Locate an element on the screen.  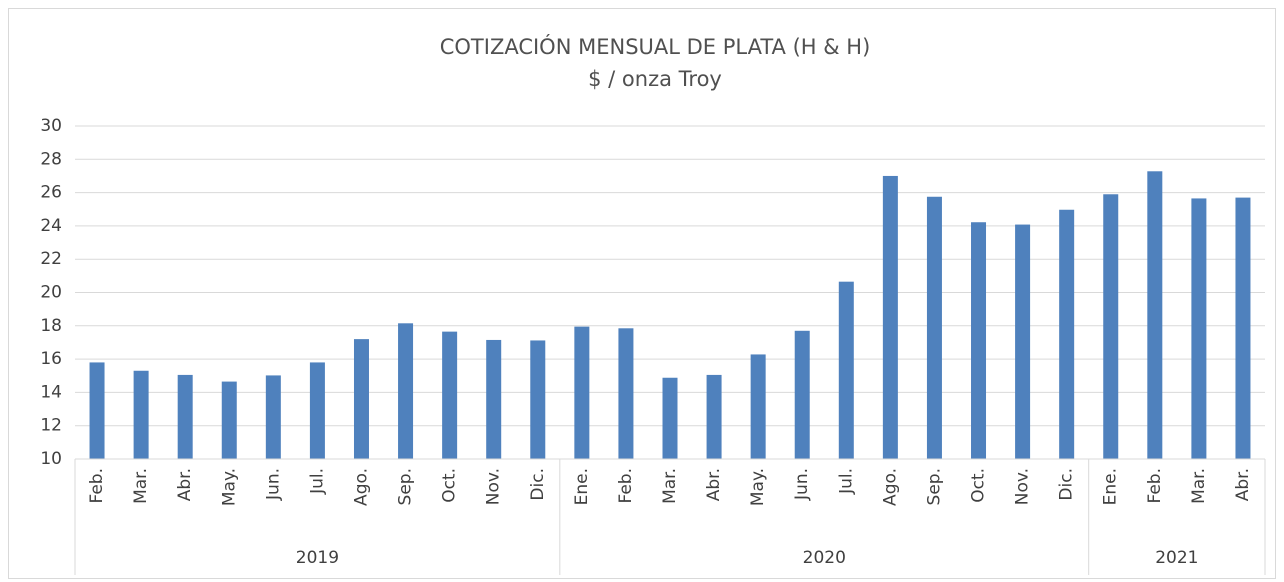
y-tick-label: 12 is located at coordinates (51, 426).